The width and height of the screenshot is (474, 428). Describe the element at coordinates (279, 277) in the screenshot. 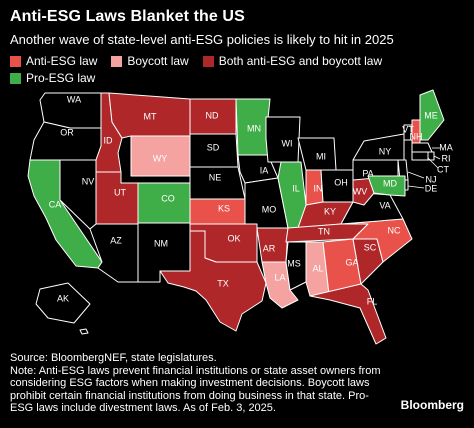

I see `state-label-la: LA` at that location.